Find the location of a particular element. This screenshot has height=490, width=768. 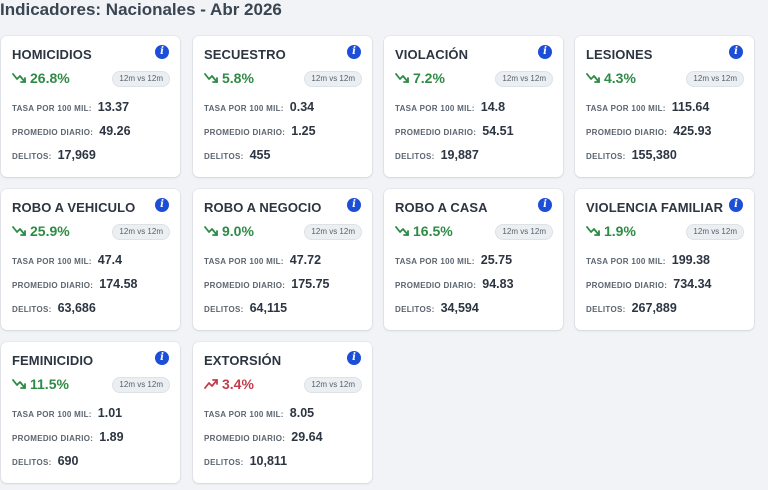

stat-value: 19,887 is located at coordinates (459, 155).